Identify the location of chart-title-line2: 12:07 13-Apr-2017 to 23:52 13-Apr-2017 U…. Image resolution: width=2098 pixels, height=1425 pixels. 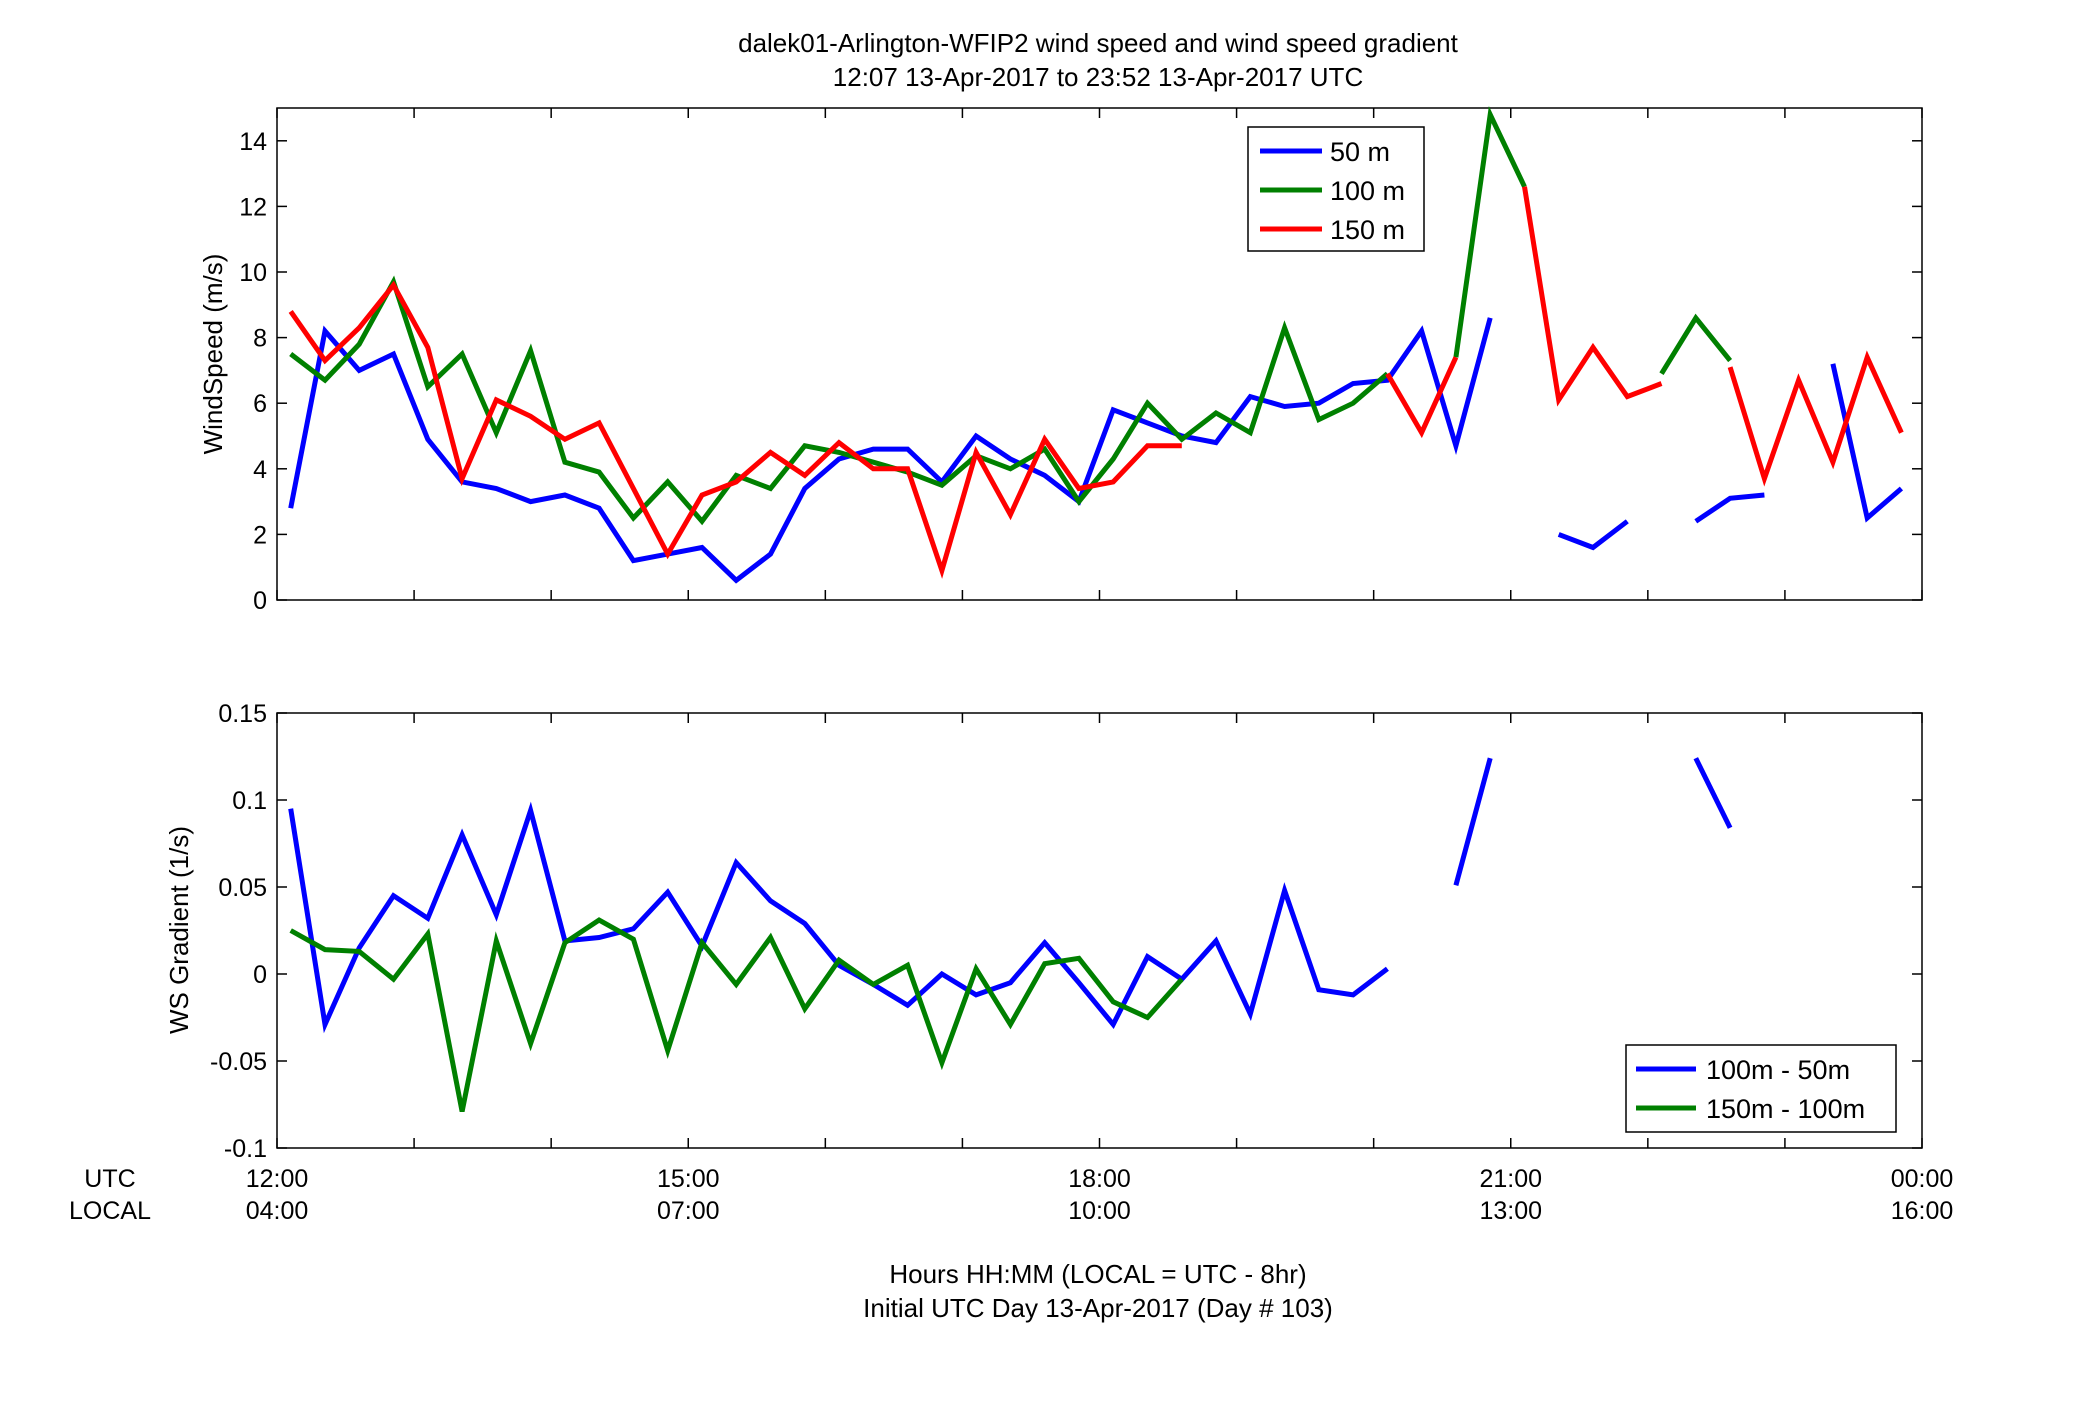
(1098, 77).